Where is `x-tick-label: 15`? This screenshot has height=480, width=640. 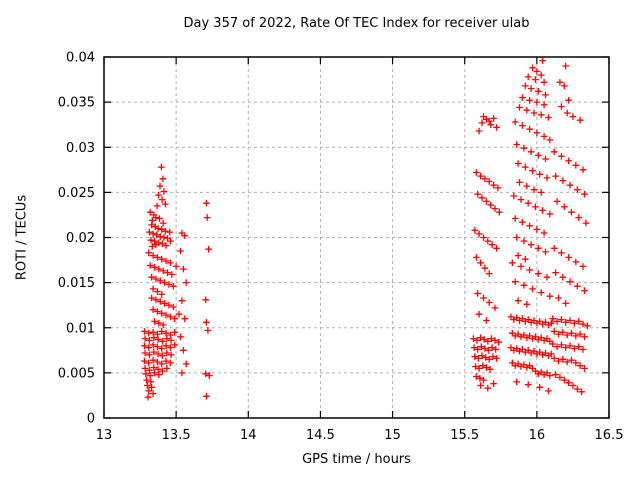 x-tick-label: 15 is located at coordinates (392, 435).